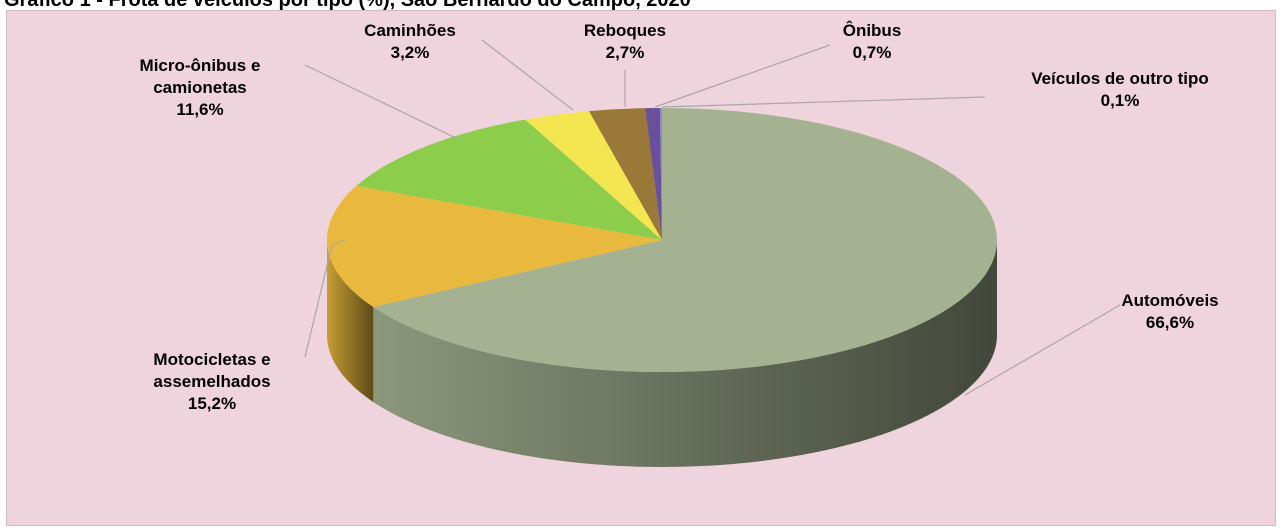  Describe the element at coordinates (625, 42) in the screenshot. I see `data-label: Reboques 2,7%` at that location.